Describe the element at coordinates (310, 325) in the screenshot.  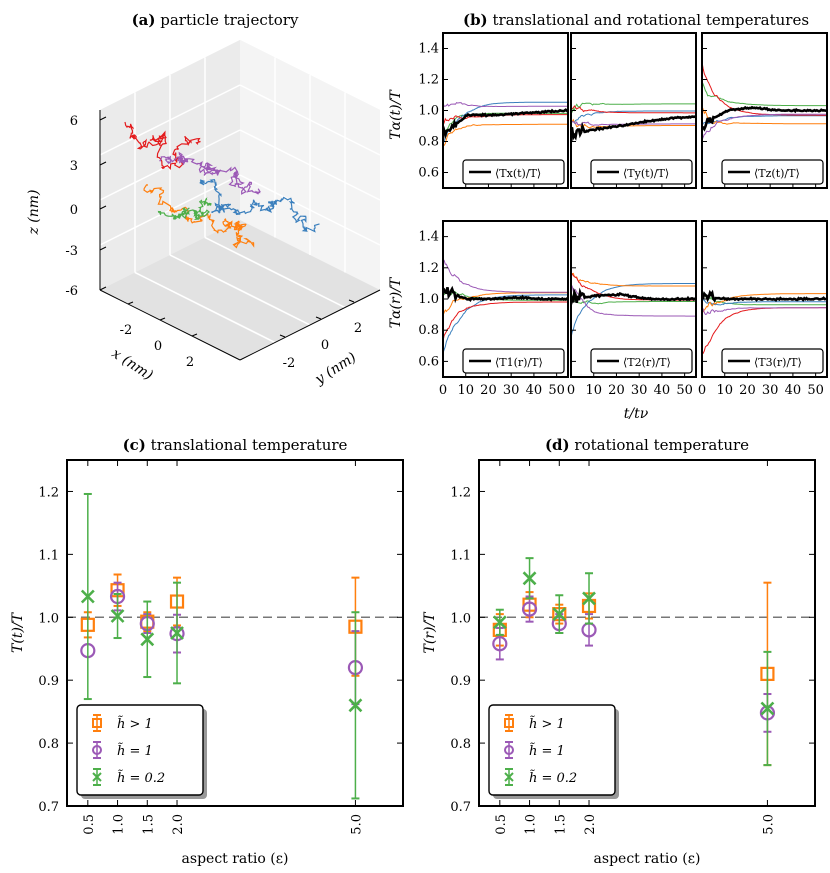
I see `y-axis-line` at that location.